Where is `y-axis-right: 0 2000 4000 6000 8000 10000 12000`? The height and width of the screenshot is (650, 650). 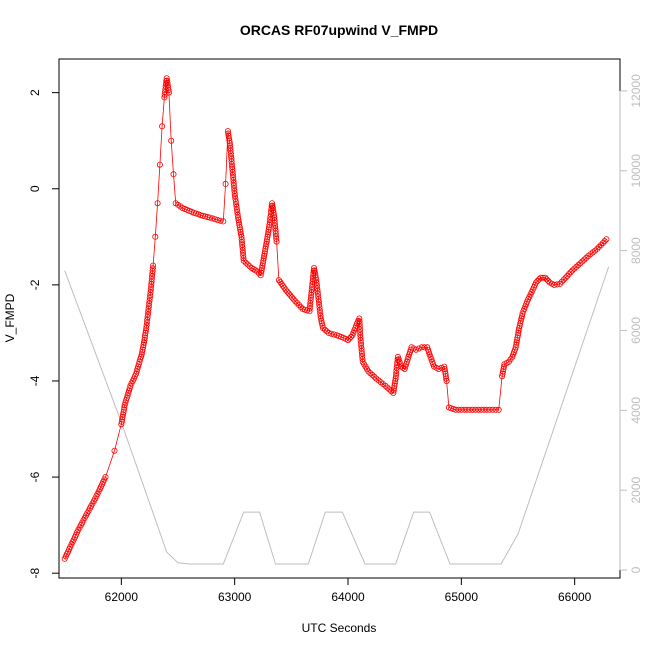
y-axis-right: 0 2000 4000 6000 8000 10000 12000 is located at coordinates (631, 323).